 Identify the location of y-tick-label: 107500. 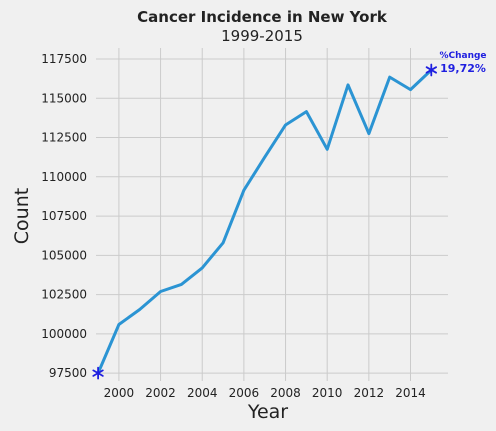
(64, 216).